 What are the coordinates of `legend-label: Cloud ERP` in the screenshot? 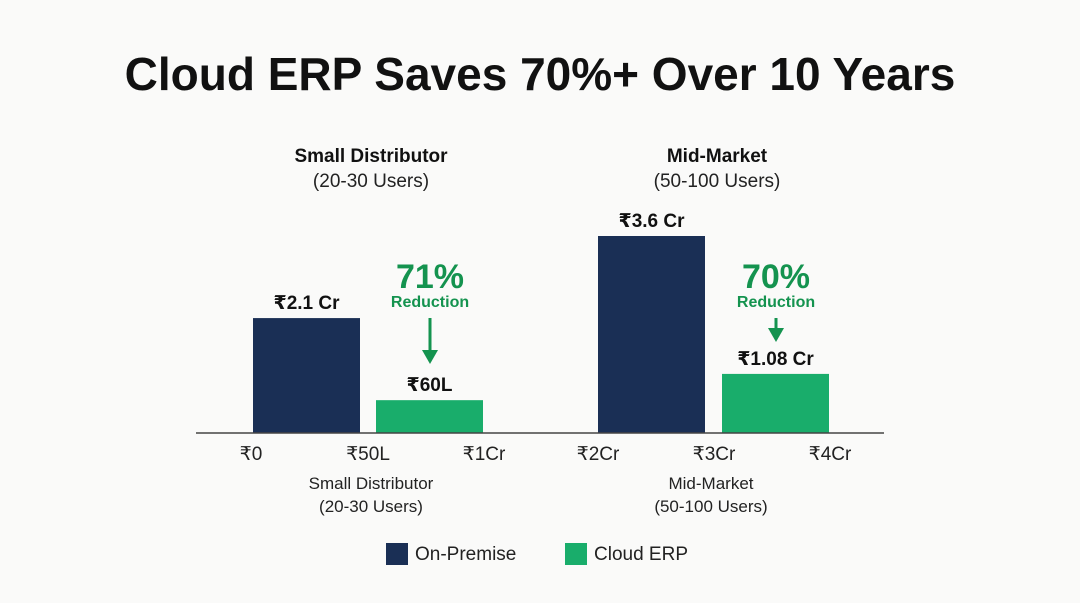 It's located at (641, 554).